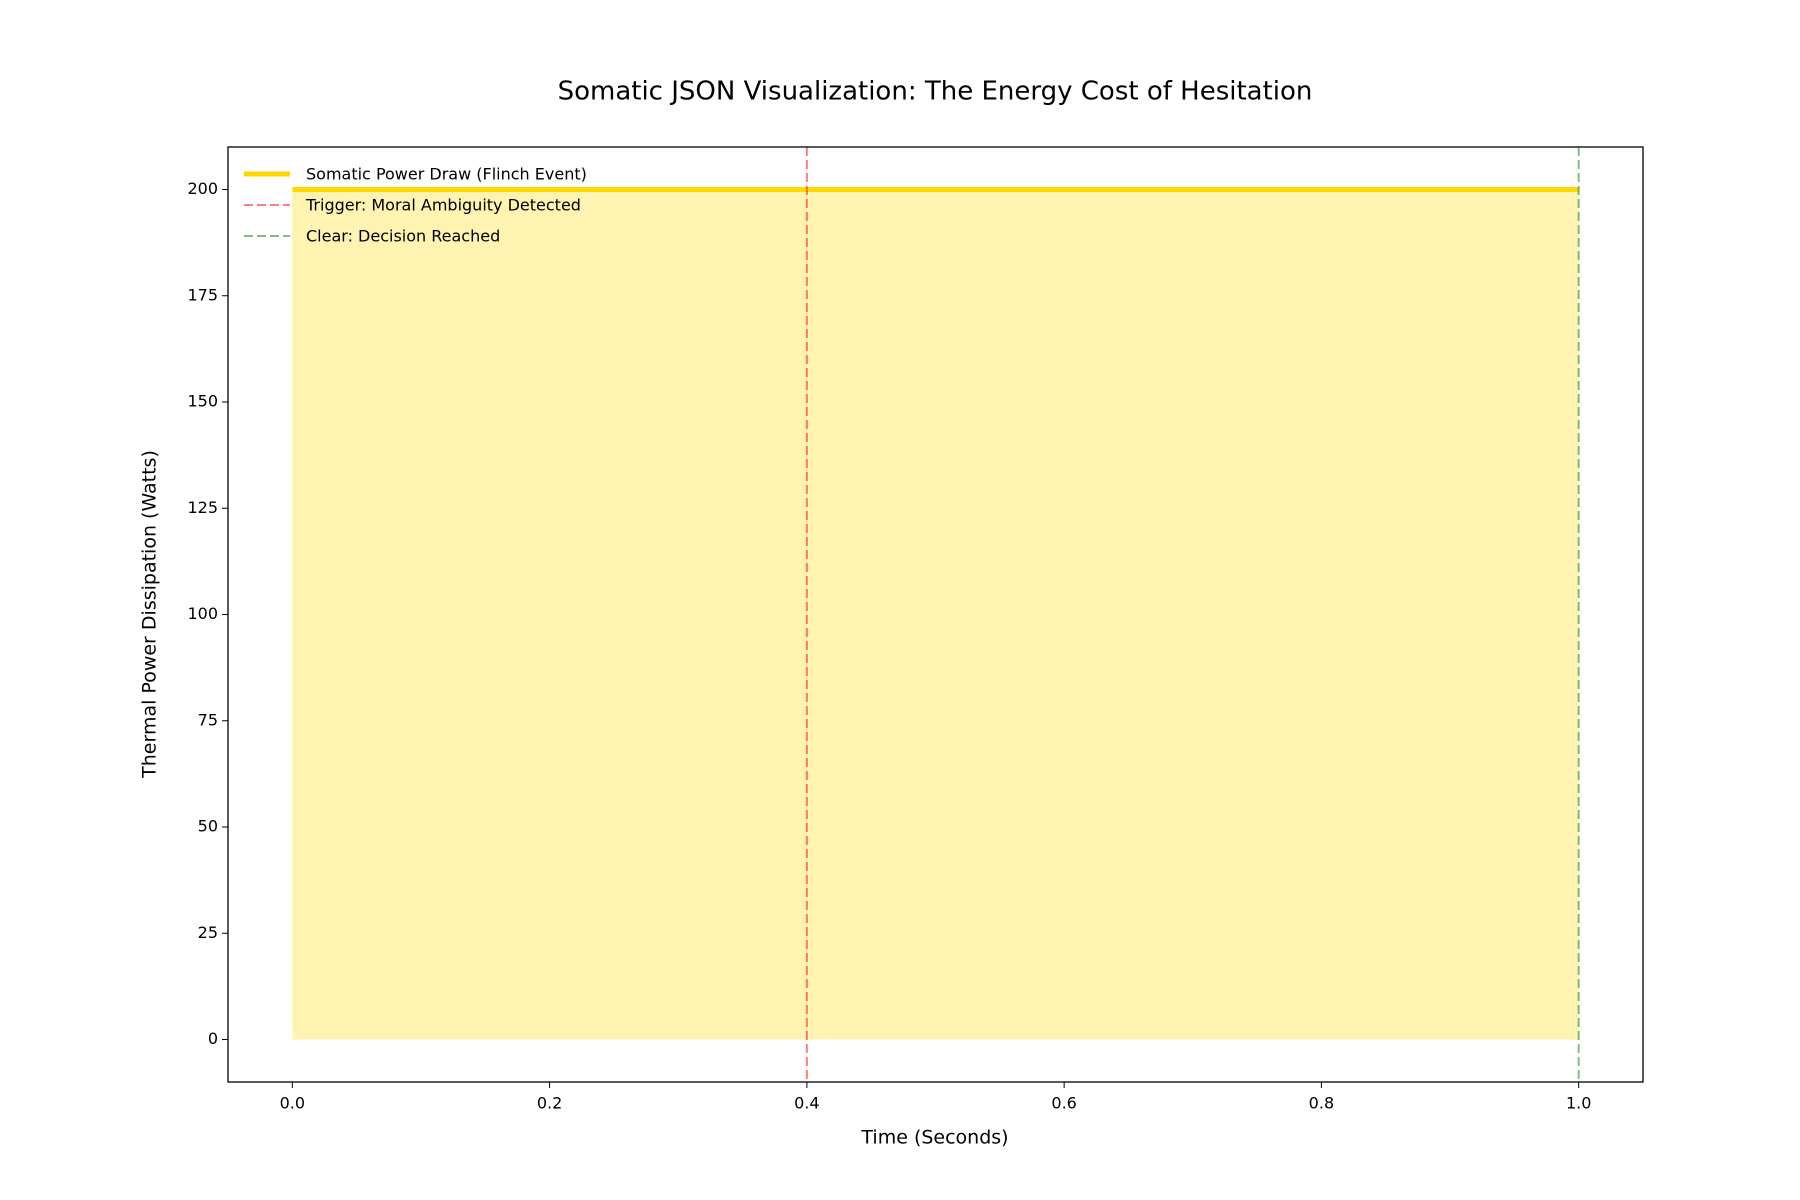  What do you see at coordinates (208, 719) in the screenshot?
I see `y-tick-label: 75` at bounding box center [208, 719].